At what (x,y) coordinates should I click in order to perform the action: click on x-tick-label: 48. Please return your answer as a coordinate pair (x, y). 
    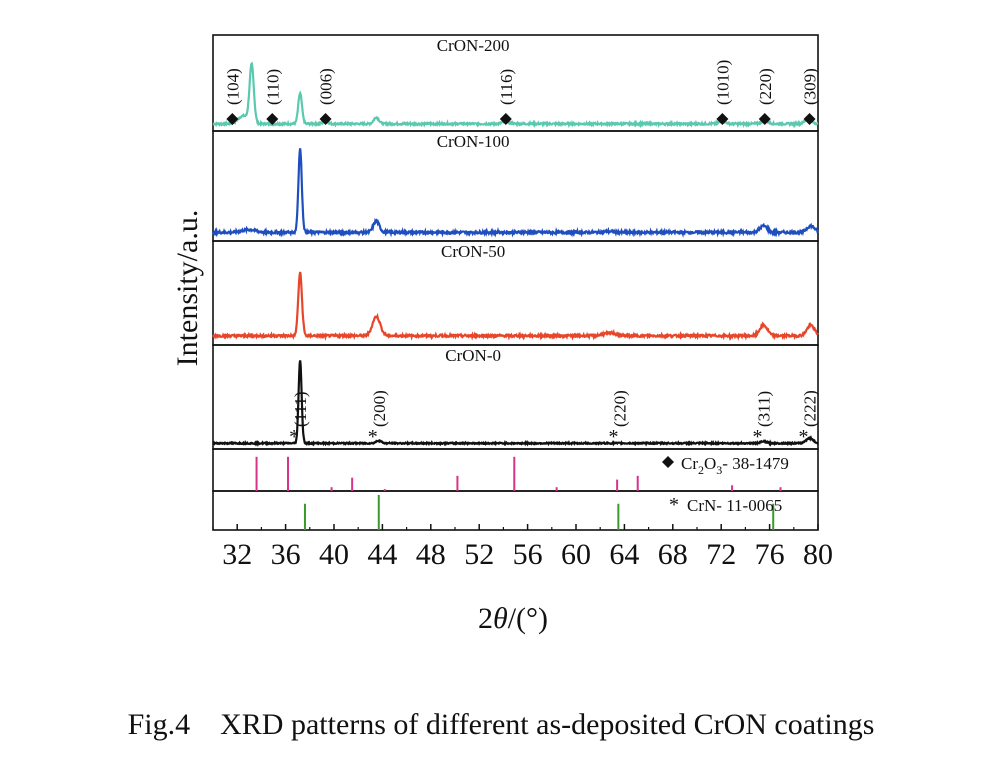
    Looking at the image, I should click on (431, 554).